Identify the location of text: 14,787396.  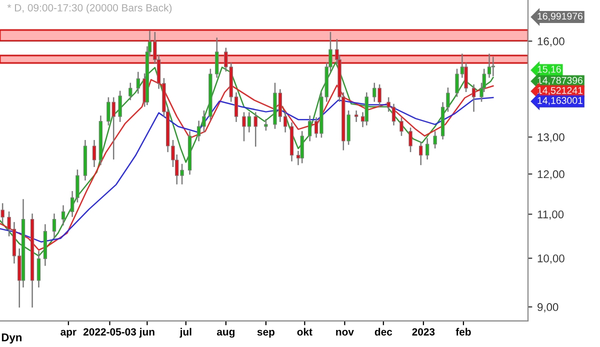
(560, 80).